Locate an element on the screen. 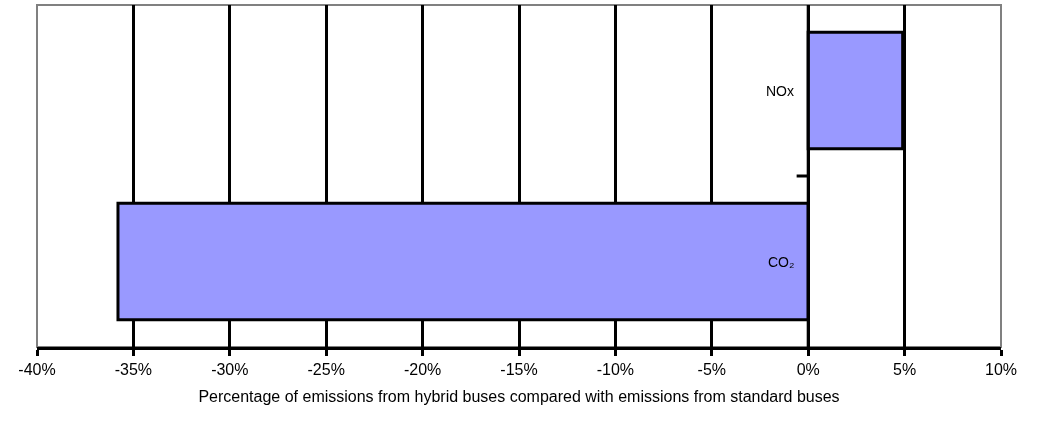 Image resolution: width=1037 pixels, height=429 pixels. y-tick-label: NOx is located at coordinates (780, 91).